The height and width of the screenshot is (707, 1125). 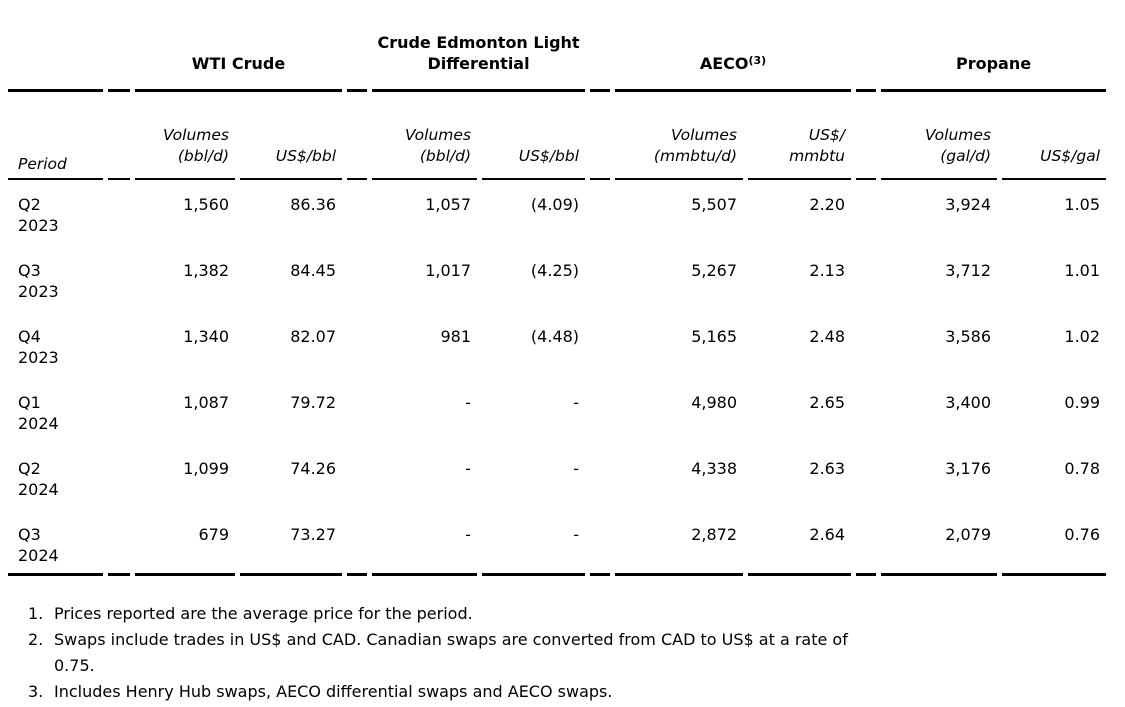 What do you see at coordinates (714, 336) in the screenshot?
I see `cell-aeco-volume: 5,165` at bounding box center [714, 336].